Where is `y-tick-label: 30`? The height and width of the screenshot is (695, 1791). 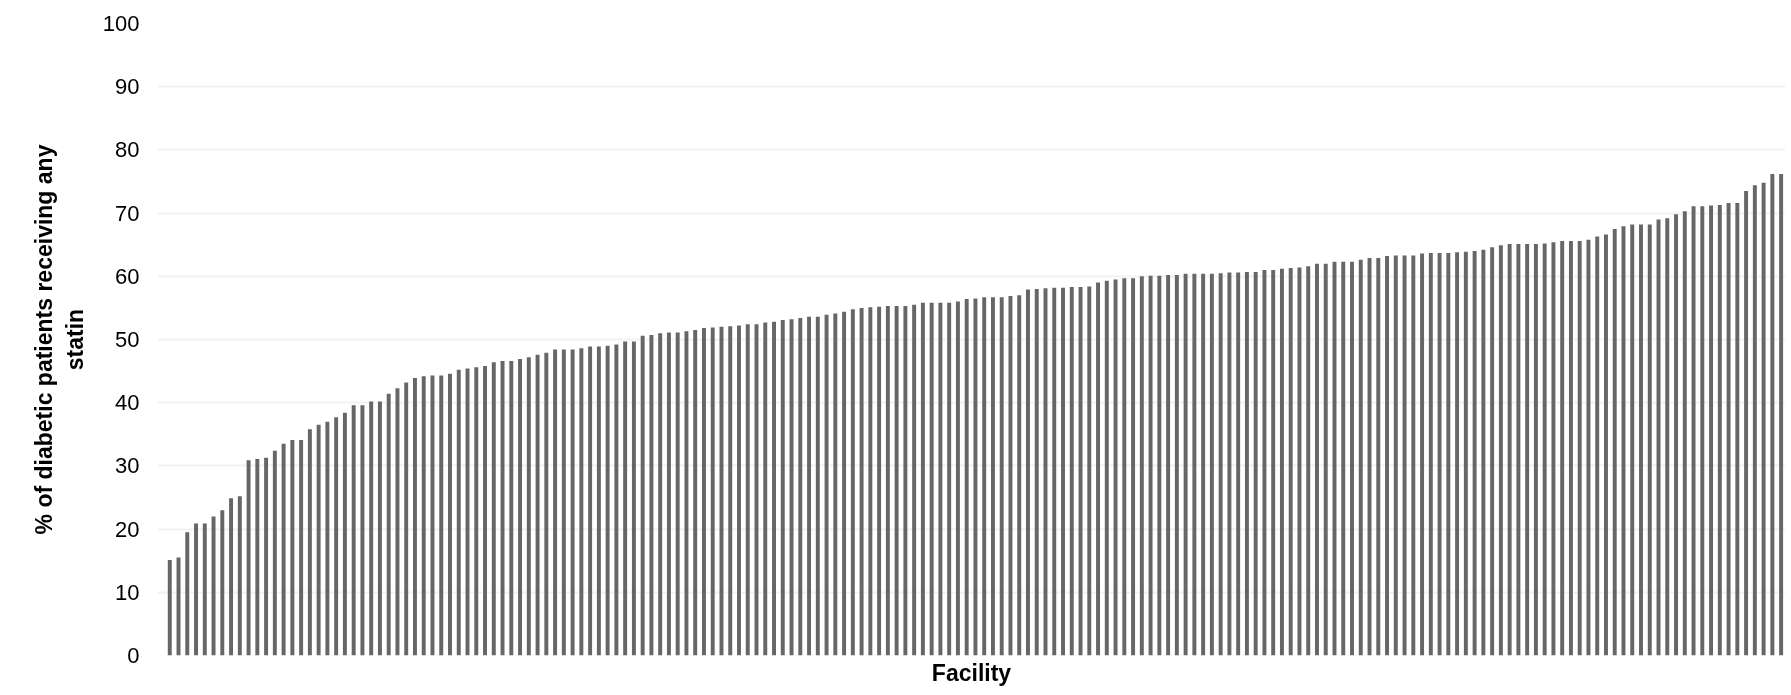
y-tick-label: 30 is located at coordinates (127, 466).